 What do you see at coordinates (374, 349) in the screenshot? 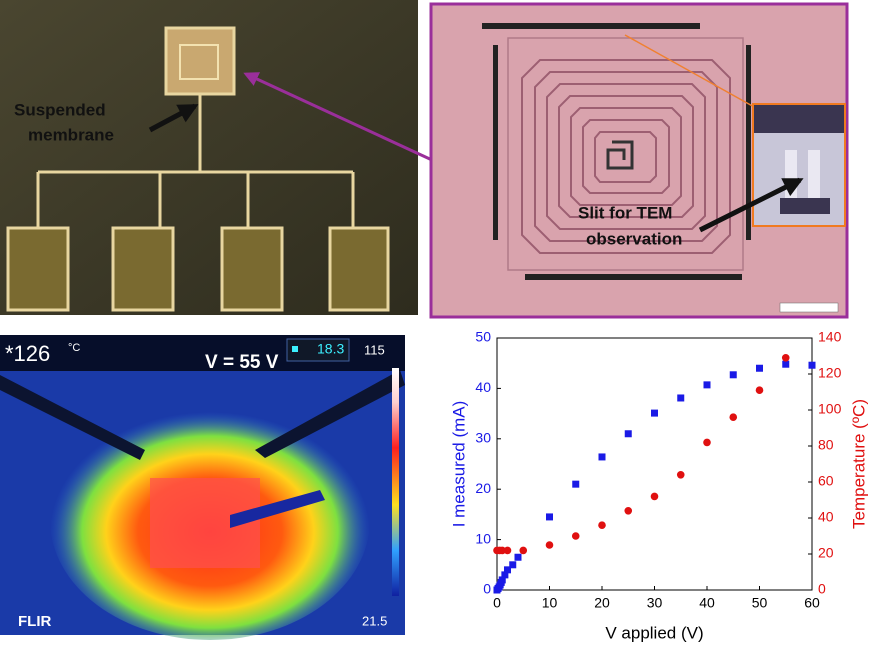
I see `scale-max: 115` at bounding box center [374, 349].